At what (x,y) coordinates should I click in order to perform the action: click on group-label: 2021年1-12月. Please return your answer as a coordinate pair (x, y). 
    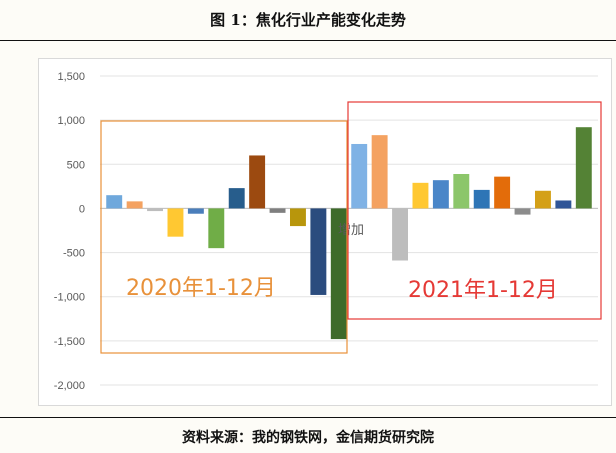
    Looking at the image, I should click on (483, 290).